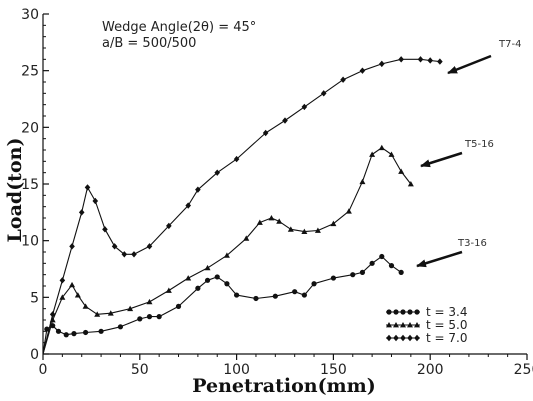 This screenshot has height=401, width=533. What do you see at coordinates (284, 386) in the screenshot?
I see `x-axis-title: Penetration(mm)` at bounding box center [284, 386].